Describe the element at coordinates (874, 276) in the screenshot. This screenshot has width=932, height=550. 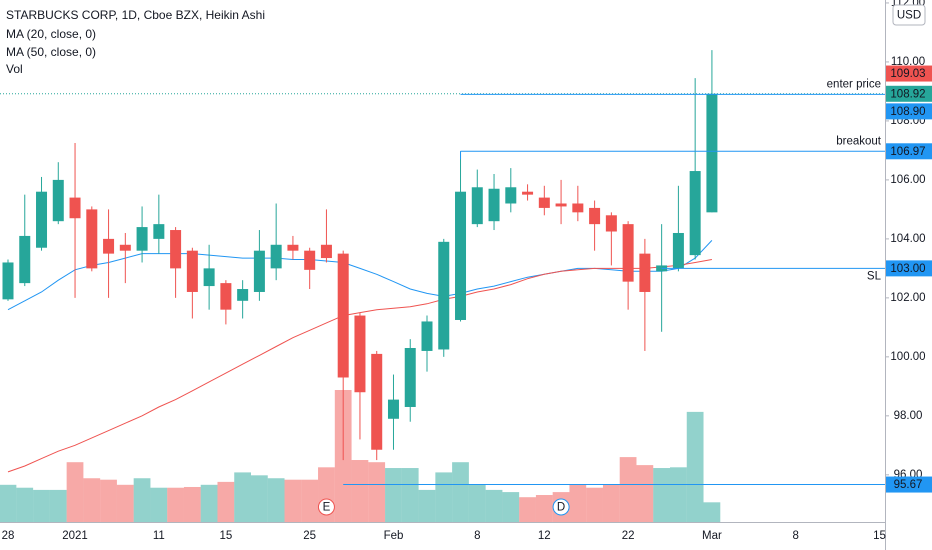
I see `horizontal-line-name: SL` at that location.